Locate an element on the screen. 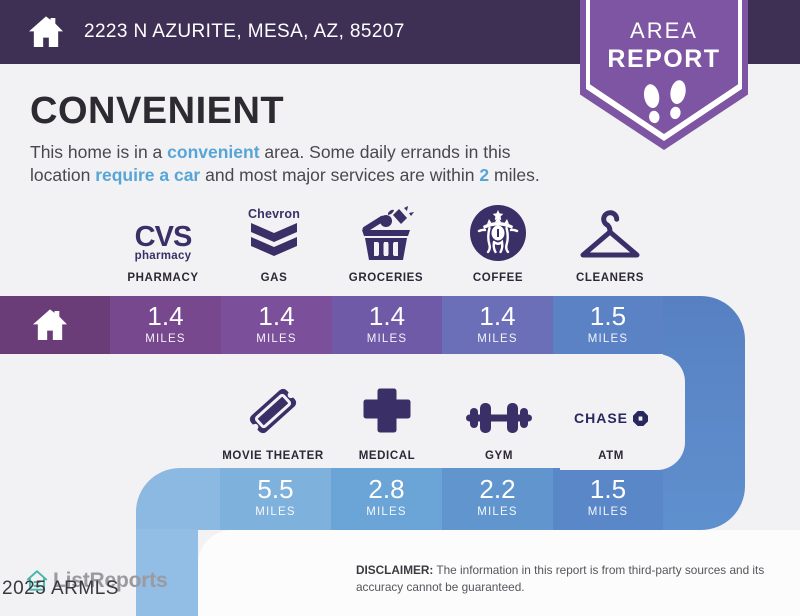 This screenshot has height=616, width=800. service-gas: Chevron GAS is located at coordinates (274, 243).